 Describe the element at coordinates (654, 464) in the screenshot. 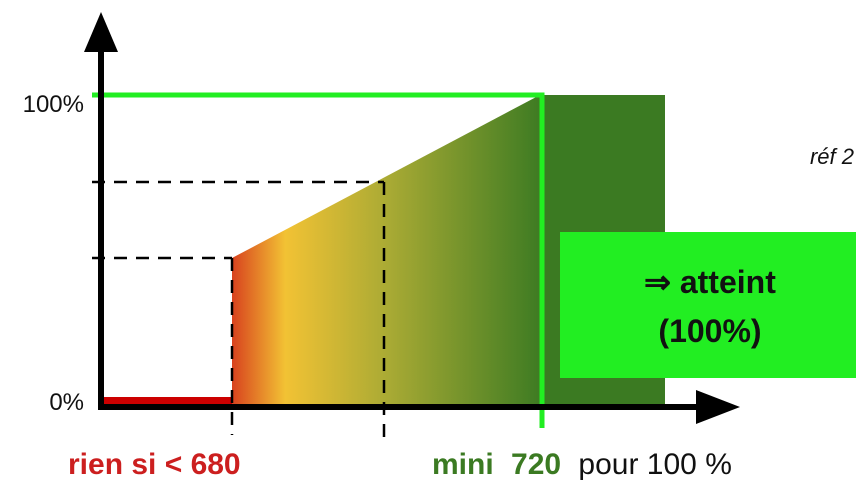

I see `minimum-suffix: pour 100 %` at that location.